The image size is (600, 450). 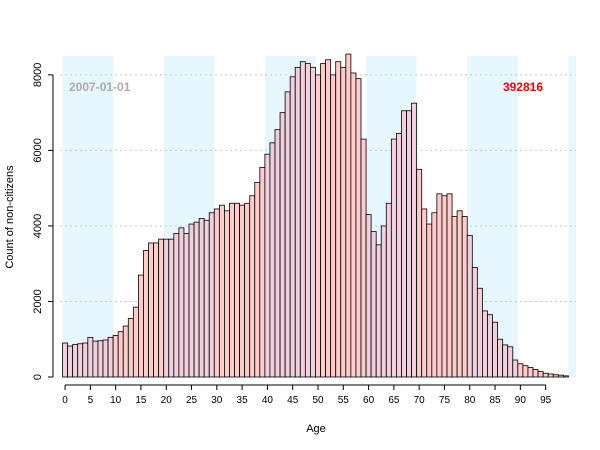 What do you see at coordinates (316, 429) in the screenshot?
I see `x-axis-title: Age` at bounding box center [316, 429].